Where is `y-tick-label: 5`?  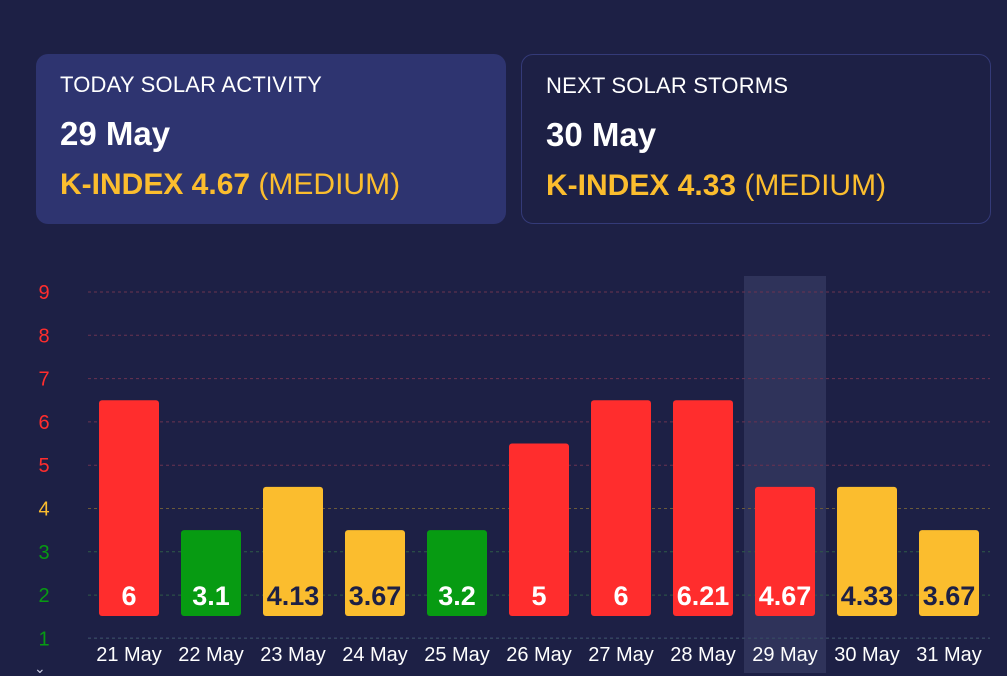 y-tick-label: 5 is located at coordinates (43, 466).